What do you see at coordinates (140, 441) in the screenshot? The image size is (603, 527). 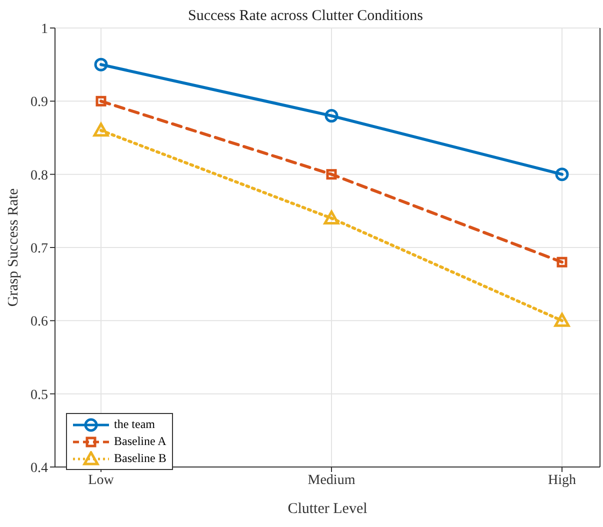 I see `legend-label: Baseline A` at bounding box center [140, 441].